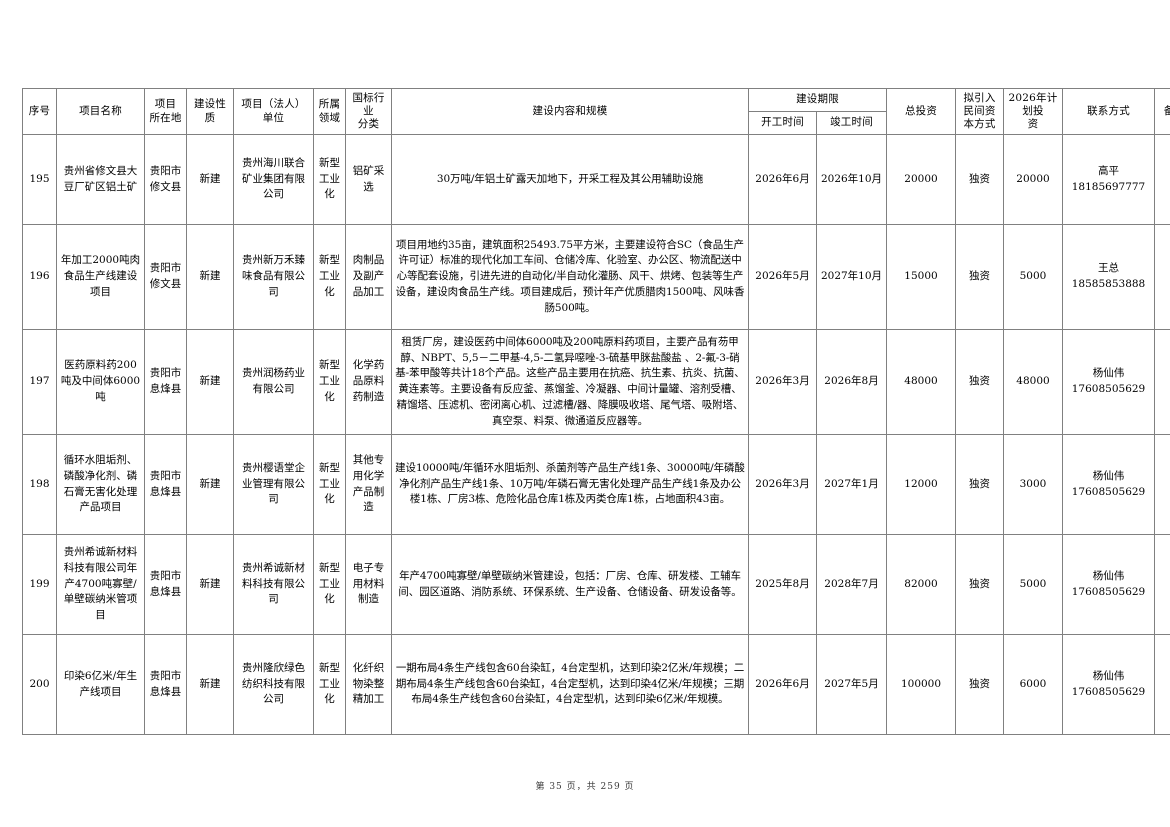 The width and height of the screenshot is (1170, 827). I want to click on cell-seq: 198, so click(39, 484).